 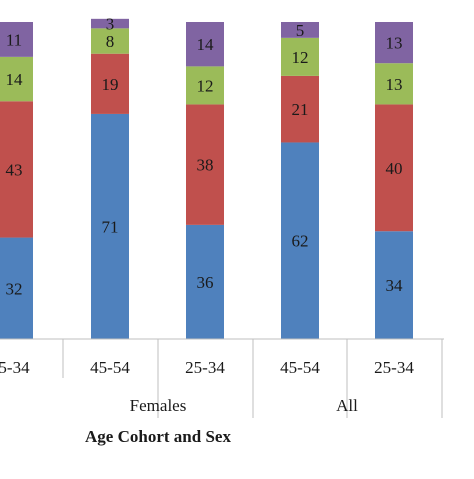 I want to click on data-label: 40, so click(x=394, y=168).